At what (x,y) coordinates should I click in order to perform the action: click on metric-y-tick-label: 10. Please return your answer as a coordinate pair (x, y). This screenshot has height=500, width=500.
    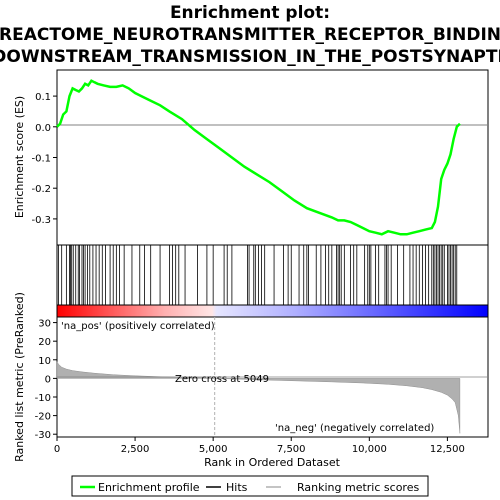
    Looking at the image, I should click on (44, 361).